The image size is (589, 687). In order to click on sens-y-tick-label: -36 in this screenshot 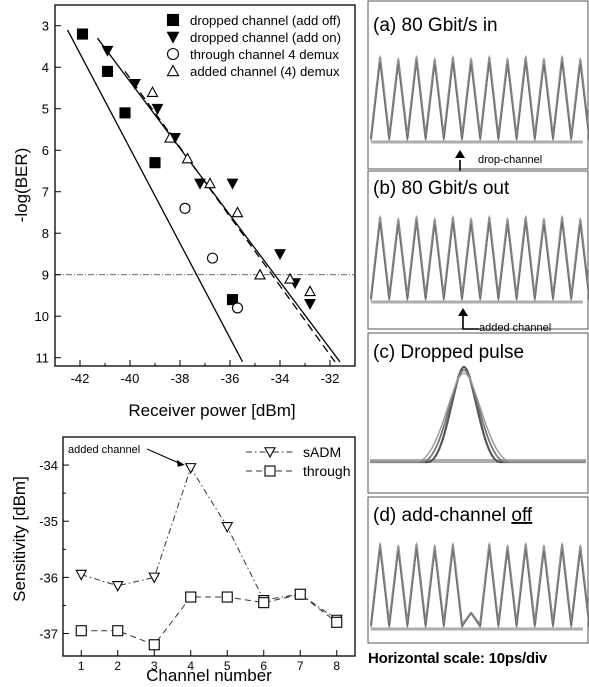, I will do `click(48, 577)`.